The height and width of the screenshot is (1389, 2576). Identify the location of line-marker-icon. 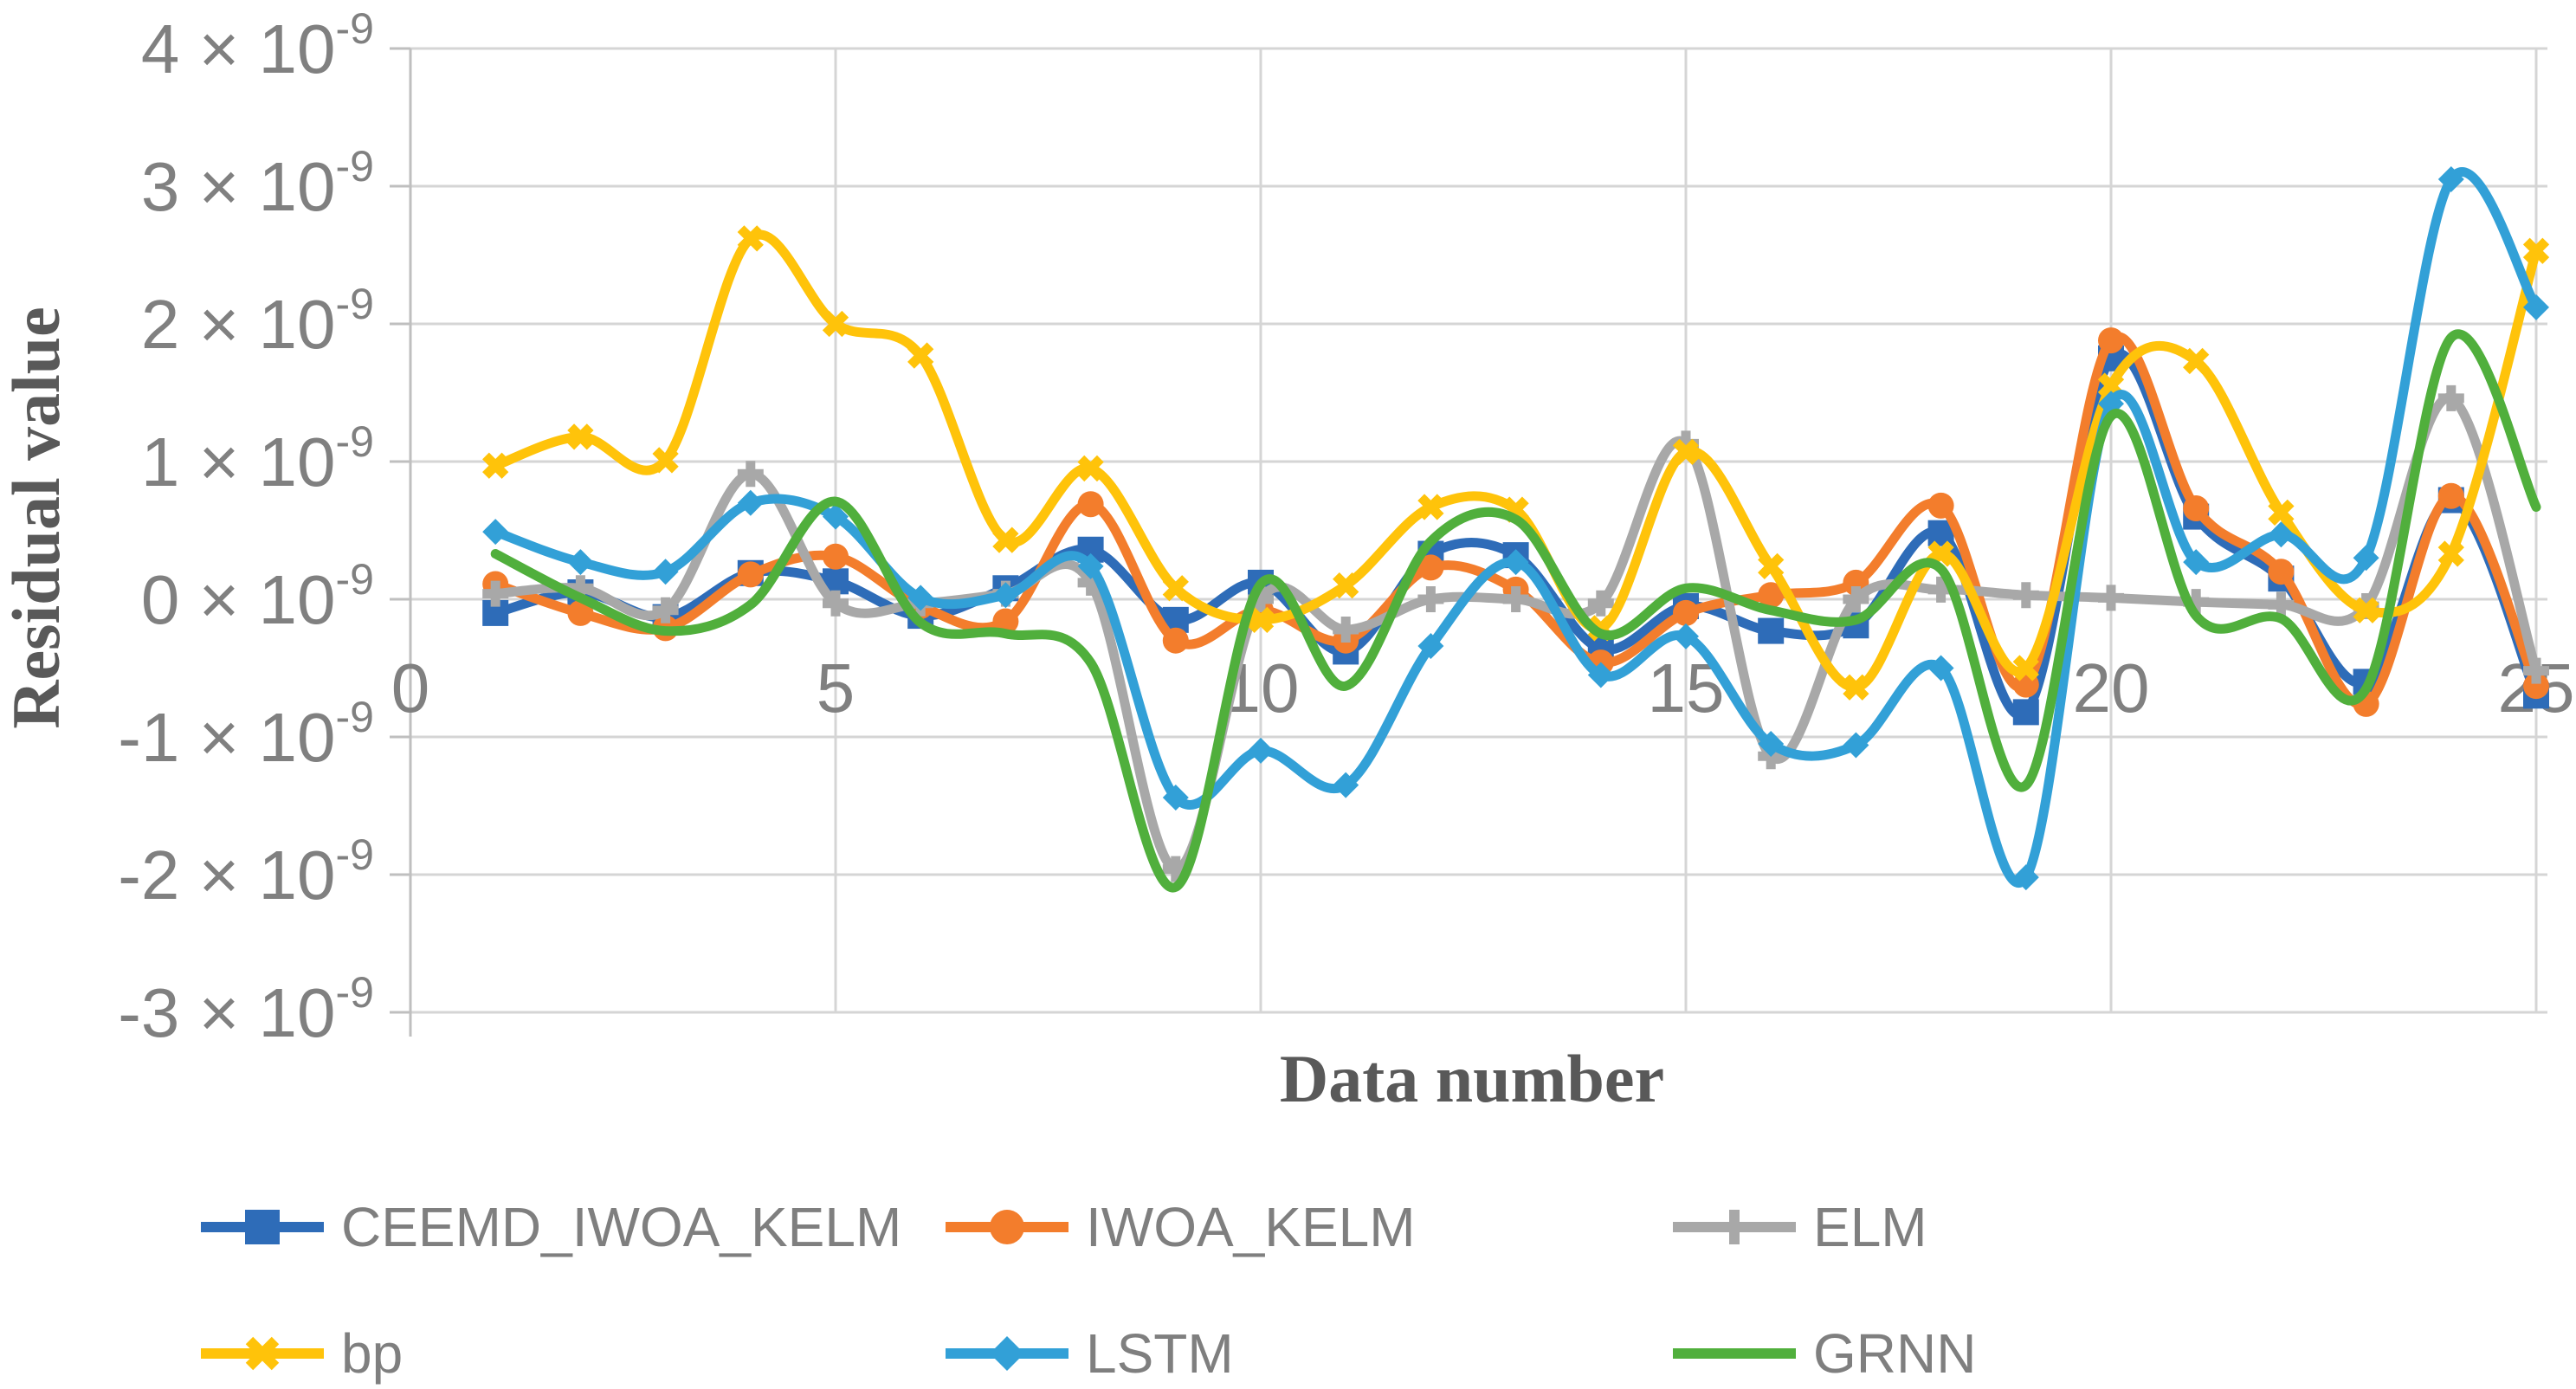
(1734, 1354).